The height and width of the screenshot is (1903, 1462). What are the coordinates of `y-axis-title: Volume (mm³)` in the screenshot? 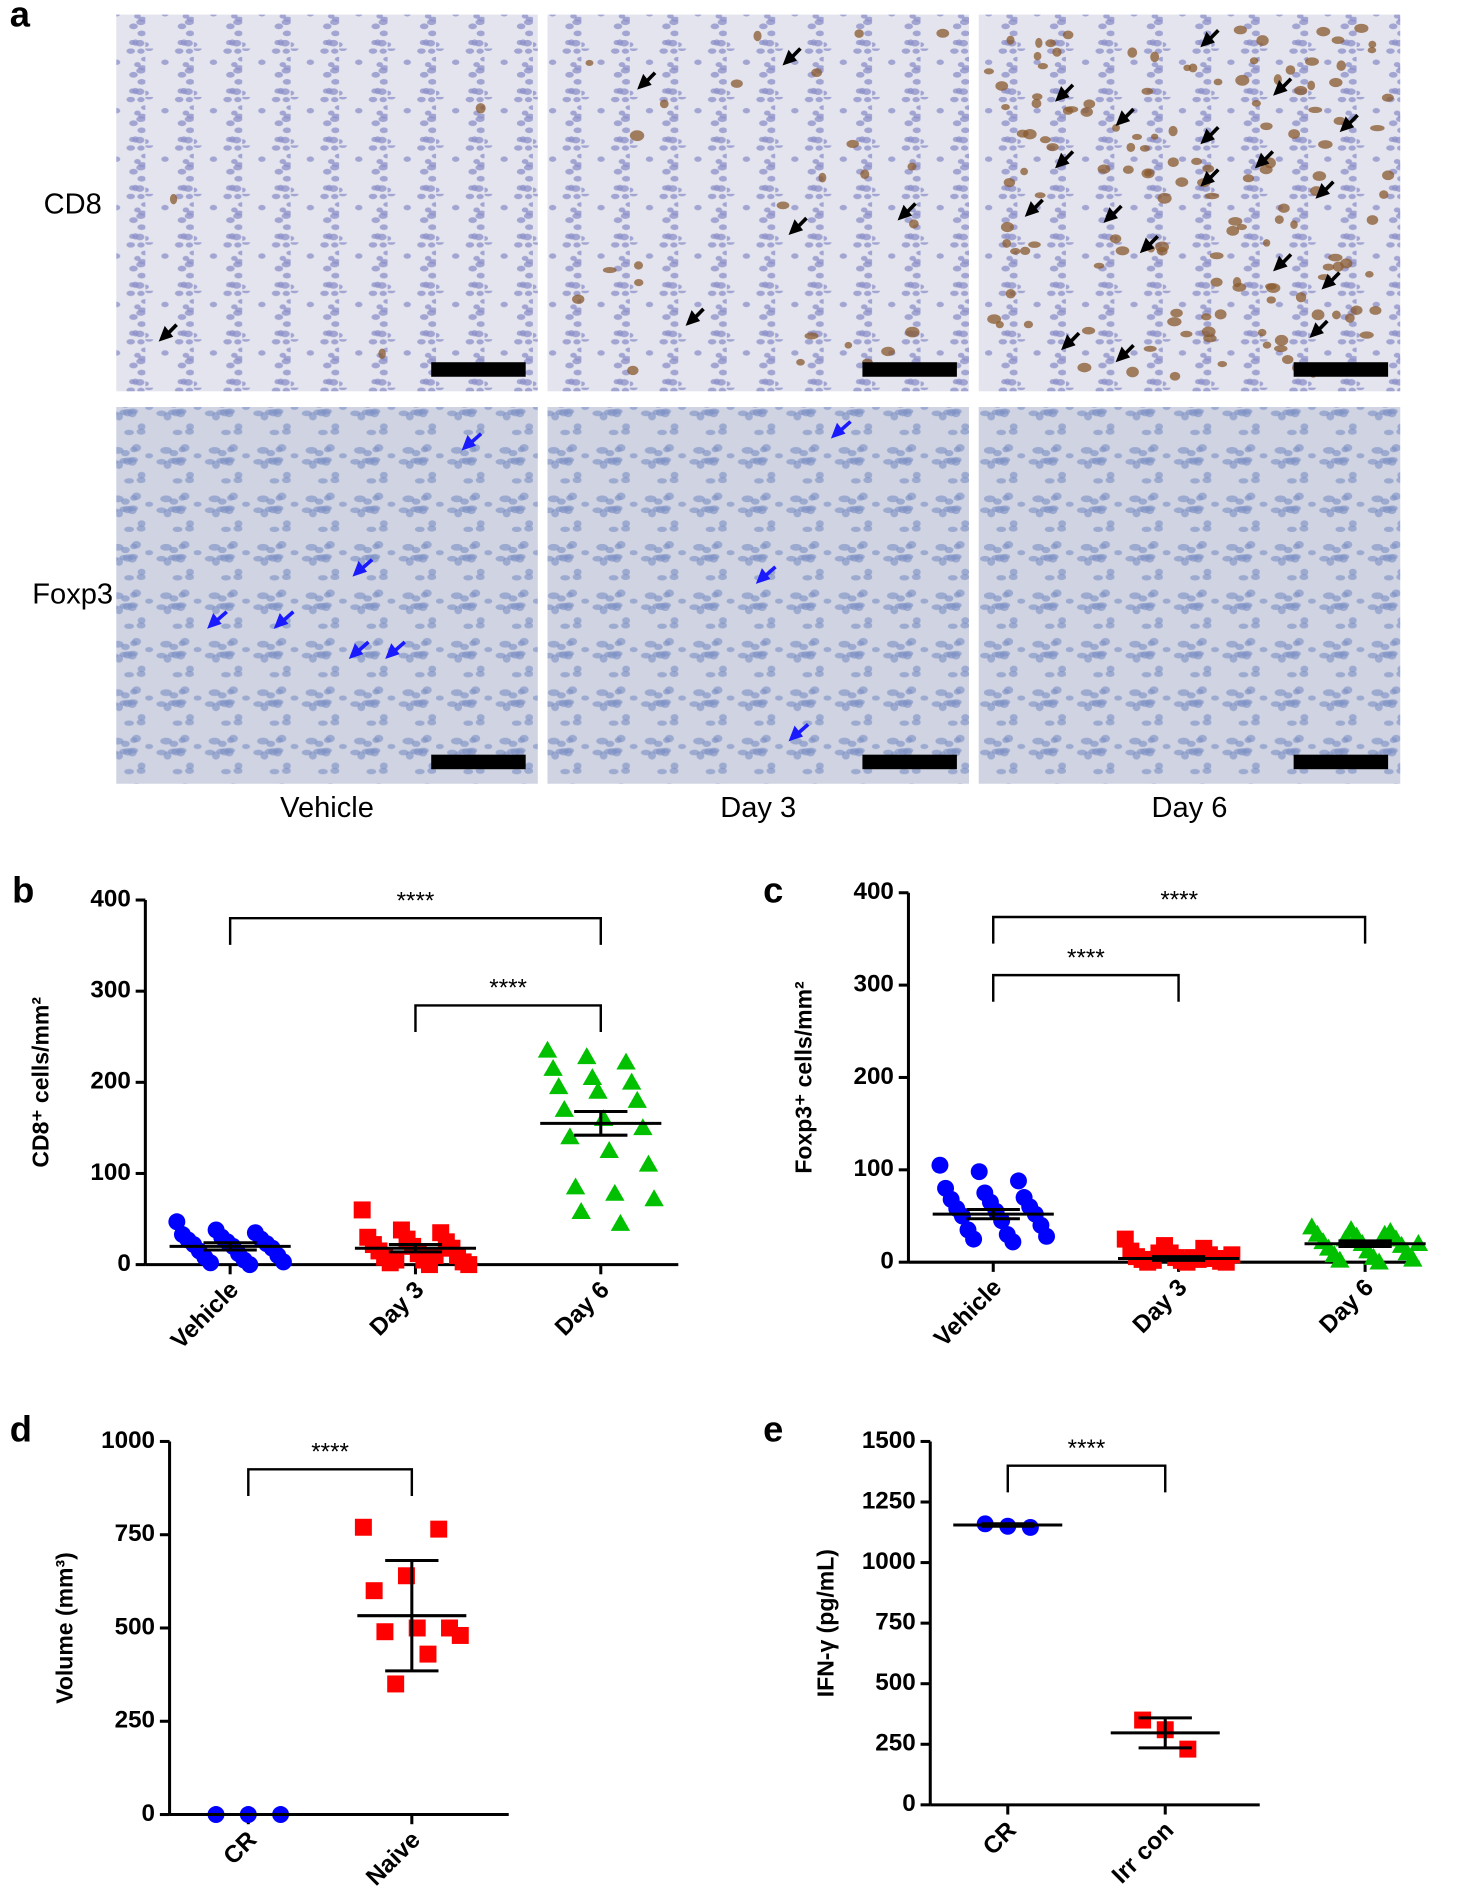 It's located at (65, 1628).